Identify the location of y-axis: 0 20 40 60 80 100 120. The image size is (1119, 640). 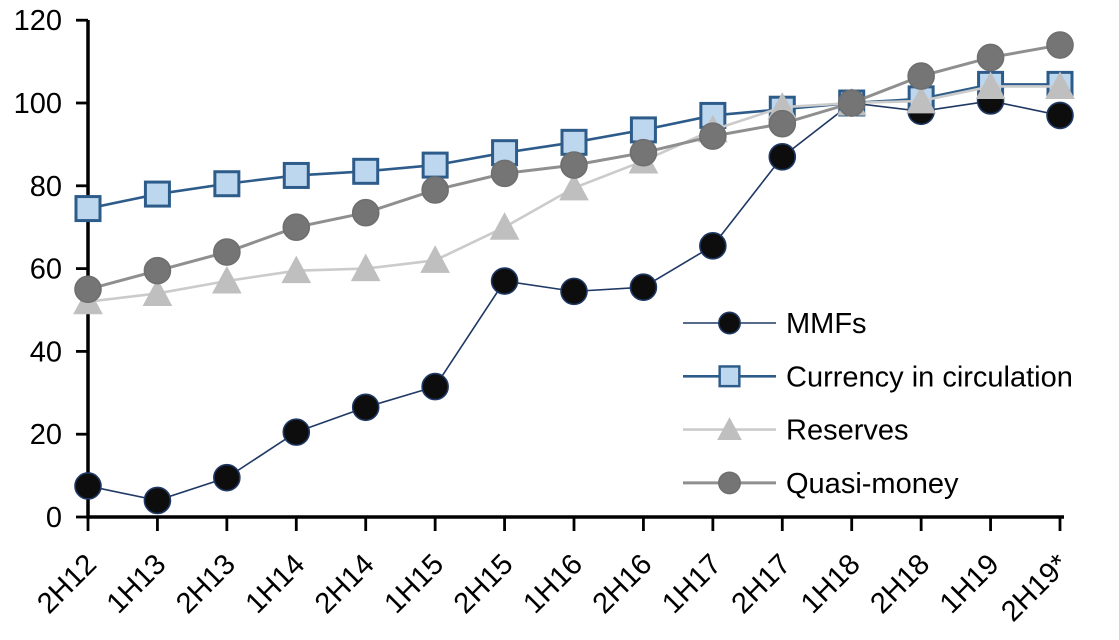
(52, 269).